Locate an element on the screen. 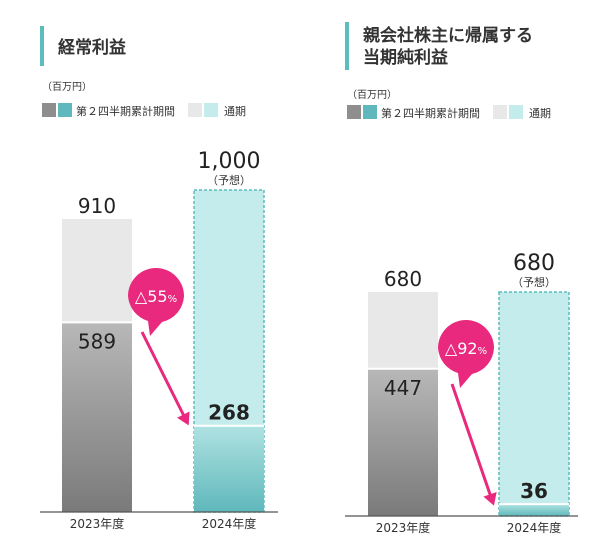 This screenshot has height=560, width=600. chart-title: 親会社株主に帰属する is located at coordinates (448, 35).